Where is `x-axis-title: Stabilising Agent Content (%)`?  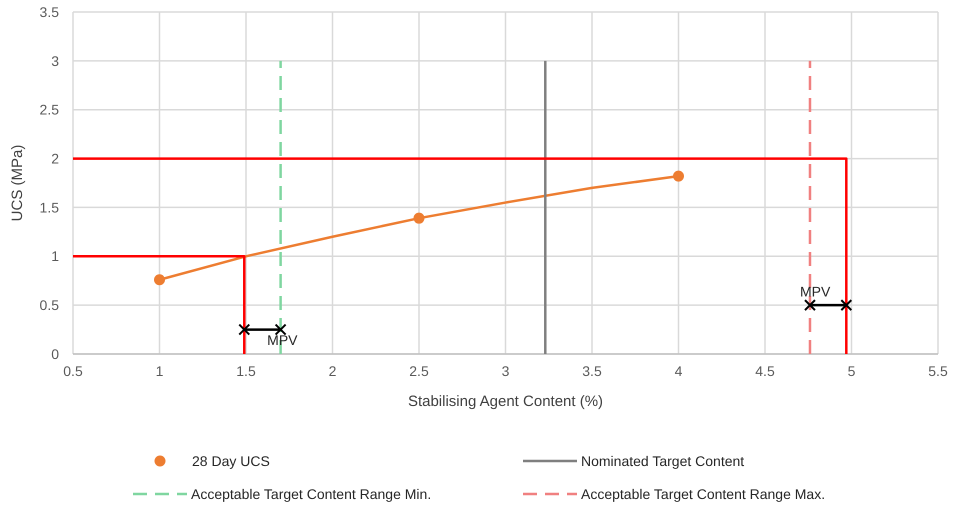
x-axis-title: Stabilising Agent Content (%) is located at coordinates (506, 401).